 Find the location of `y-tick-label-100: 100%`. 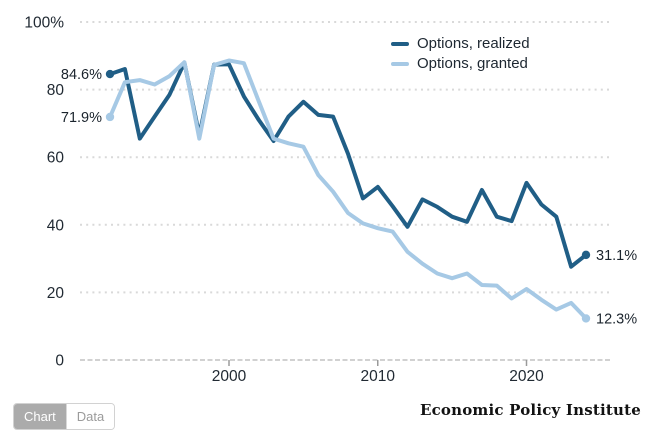

y-tick-label-100: 100% is located at coordinates (44, 23).